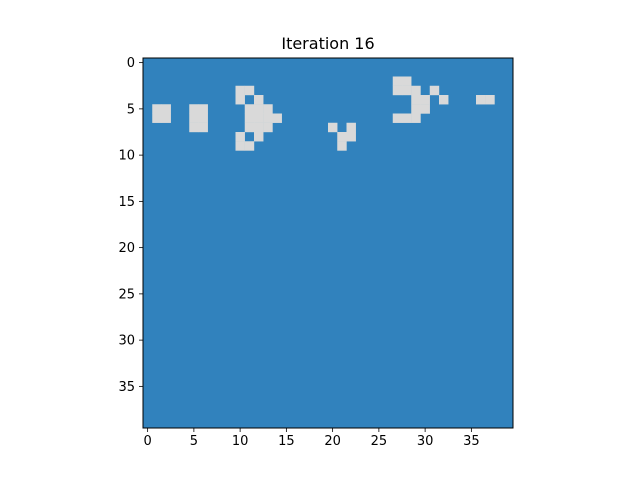  What do you see at coordinates (286, 441) in the screenshot?
I see `x-tick-label: 15` at bounding box center [286, 441].